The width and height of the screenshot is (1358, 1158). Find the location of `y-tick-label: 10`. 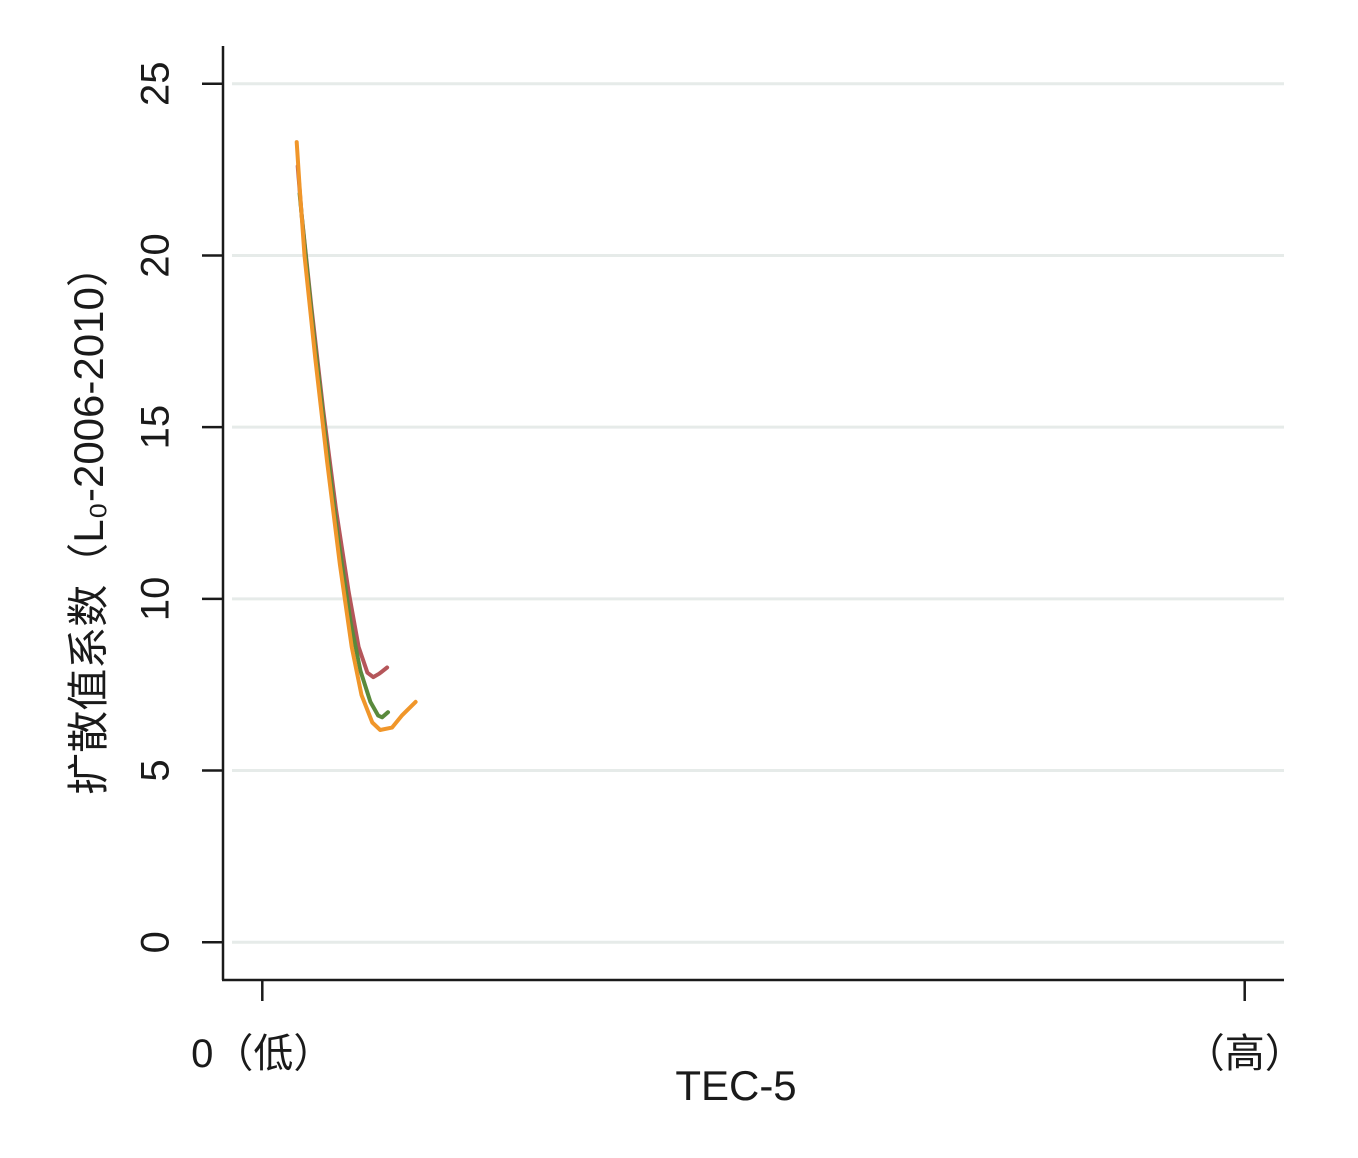

y-tick-label: 10 is located at coordinates (156, 599).